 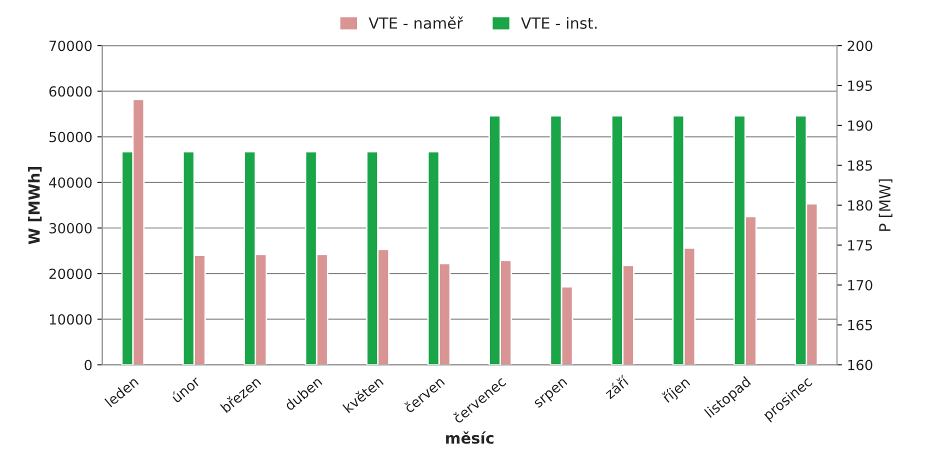 What do you see at coordinates (676, 390) in the screenshot?
I see `x-tick-label: říjen` at bounding box center [676, 390].